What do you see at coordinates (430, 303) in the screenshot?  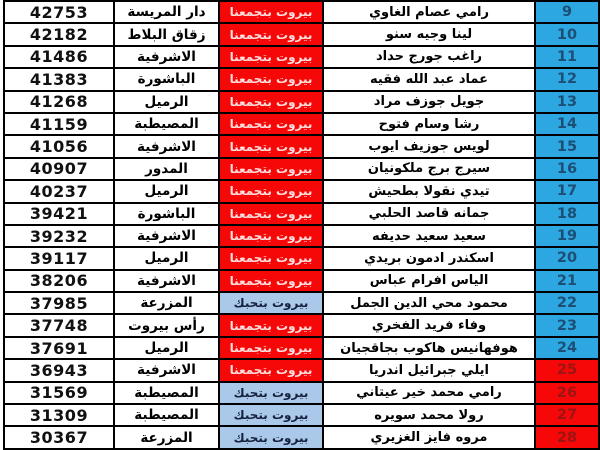 I see `candidate-name-cell: محمود محي الدين الجمل` at bounding box center [430, 303].